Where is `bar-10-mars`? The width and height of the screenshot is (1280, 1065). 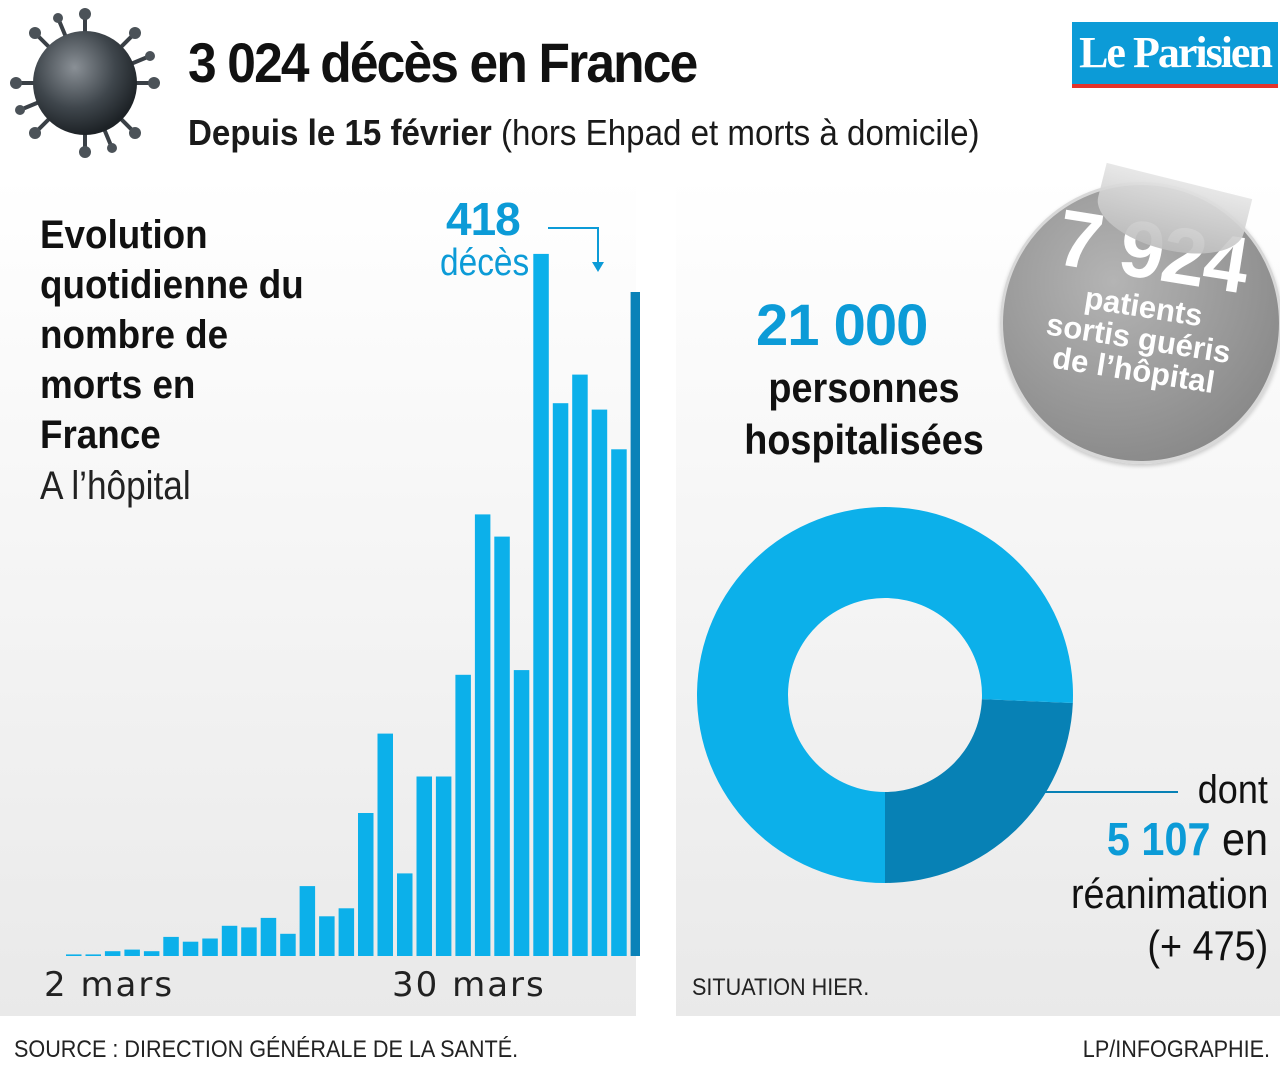
bar-10-mars is located at coordinates (229, 940).